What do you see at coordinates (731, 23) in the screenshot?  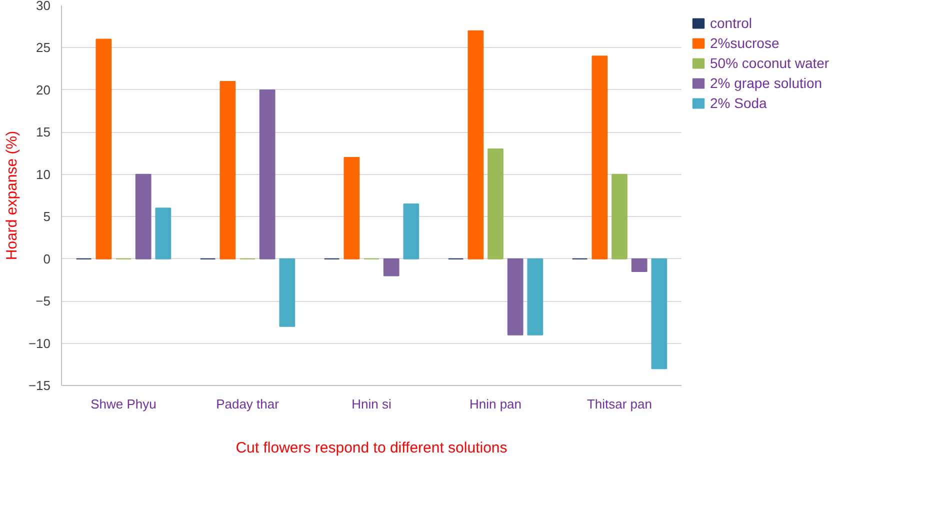 I see `legend-label: control` at bounding box center [731, 23].